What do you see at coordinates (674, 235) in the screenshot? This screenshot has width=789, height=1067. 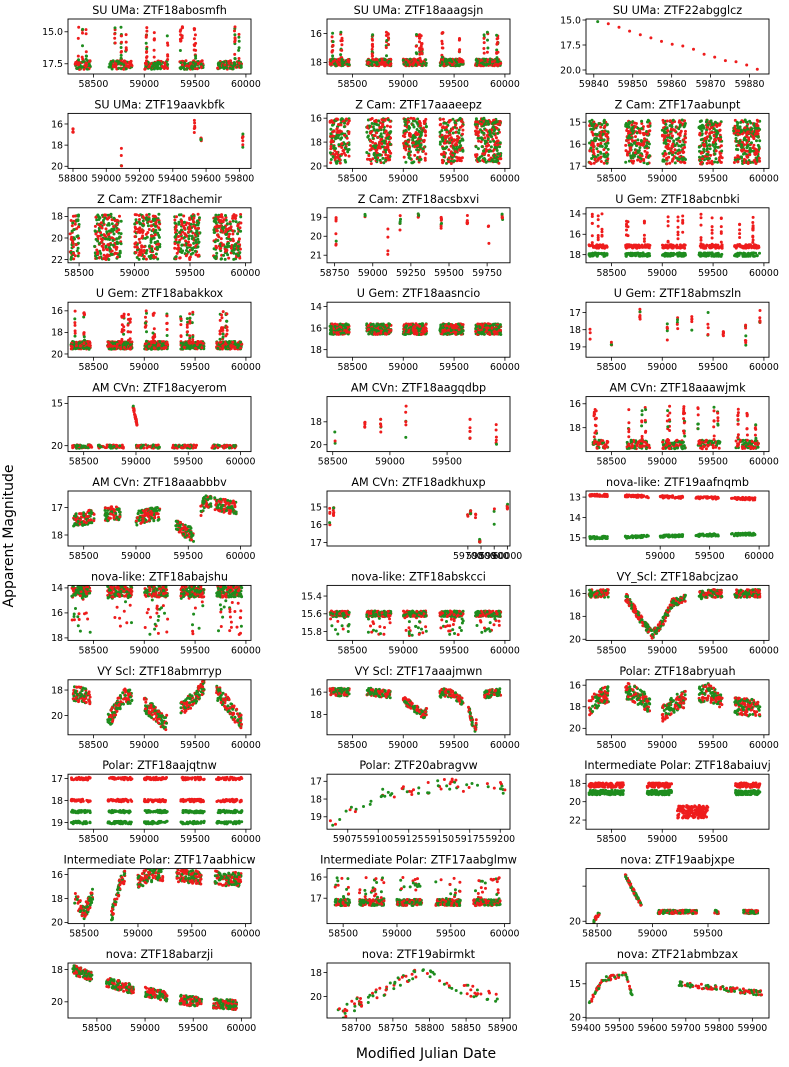 I see `data-points` at bounding box center [674, 235].